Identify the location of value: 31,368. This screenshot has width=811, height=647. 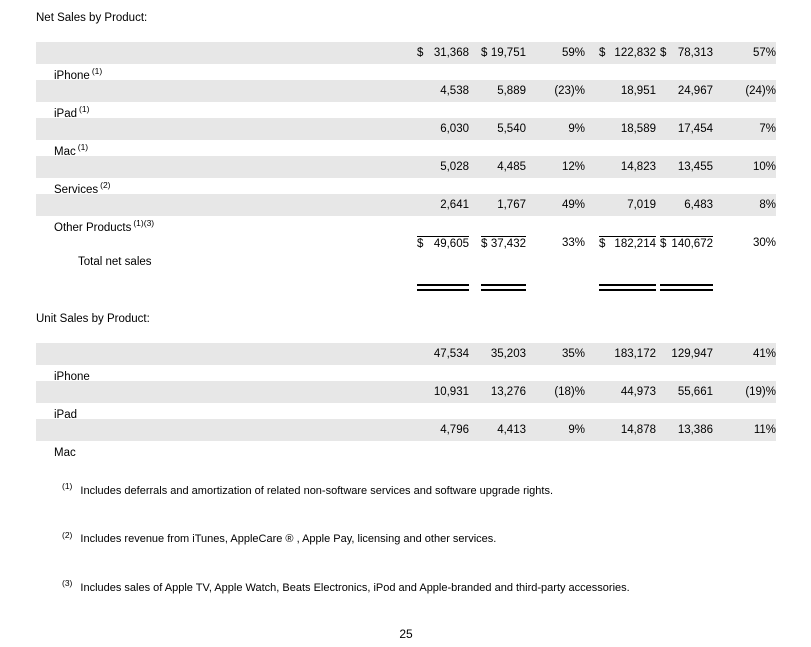
(451, 53).